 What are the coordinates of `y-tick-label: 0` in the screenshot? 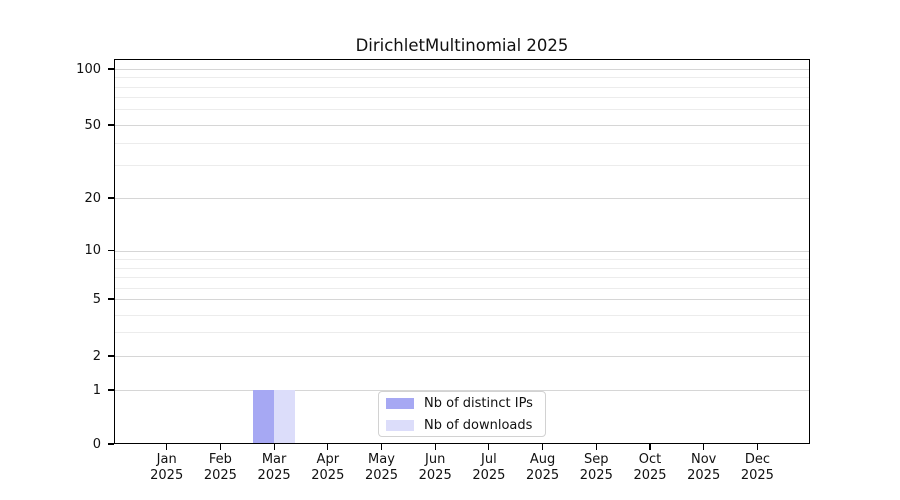 It's located at (96, 444).